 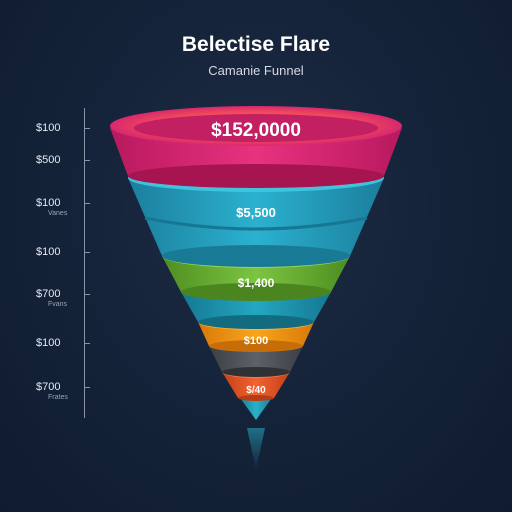 I want to click on axis-sublabel-4: Fvans, so click(x=58, y=304).